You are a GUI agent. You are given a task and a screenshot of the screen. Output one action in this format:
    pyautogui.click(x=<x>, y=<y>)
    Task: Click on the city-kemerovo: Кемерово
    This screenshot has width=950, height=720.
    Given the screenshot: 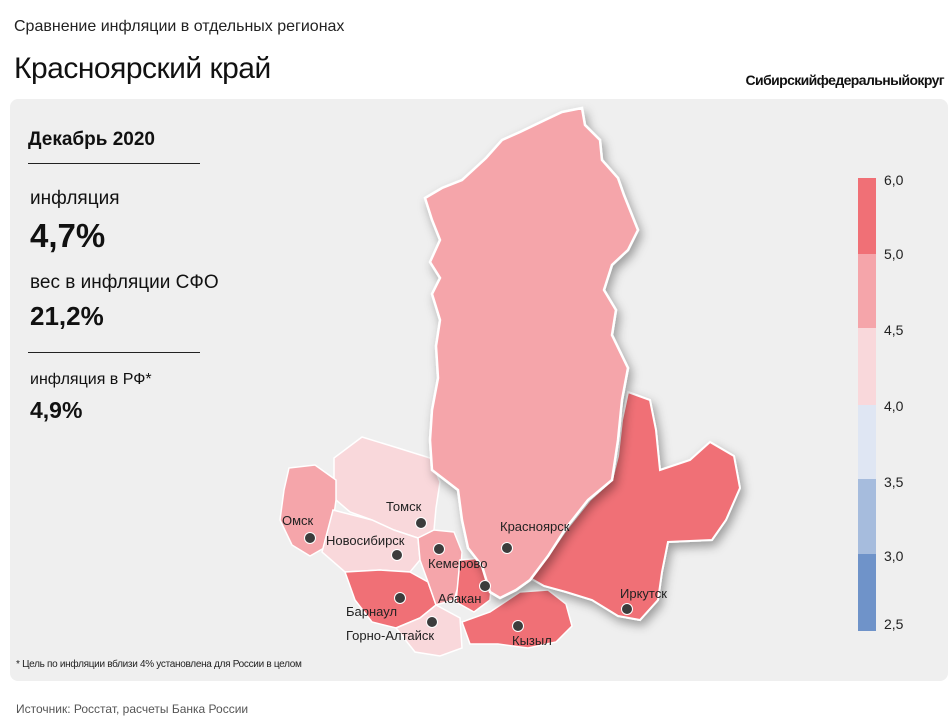 What is the action you would take?
    pyautogui.click(x=457, y=557)
    